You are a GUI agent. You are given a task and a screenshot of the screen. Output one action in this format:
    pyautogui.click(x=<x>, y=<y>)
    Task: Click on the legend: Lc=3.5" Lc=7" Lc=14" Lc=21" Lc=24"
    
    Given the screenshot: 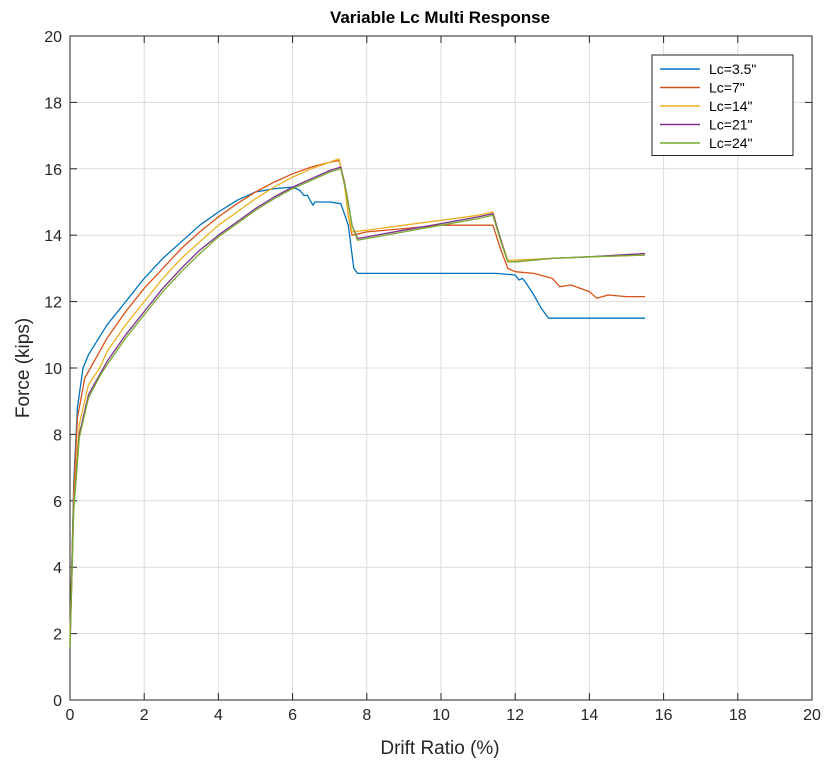 What is the action you would take?
    pyautogui.click(x=722, y=105)
    